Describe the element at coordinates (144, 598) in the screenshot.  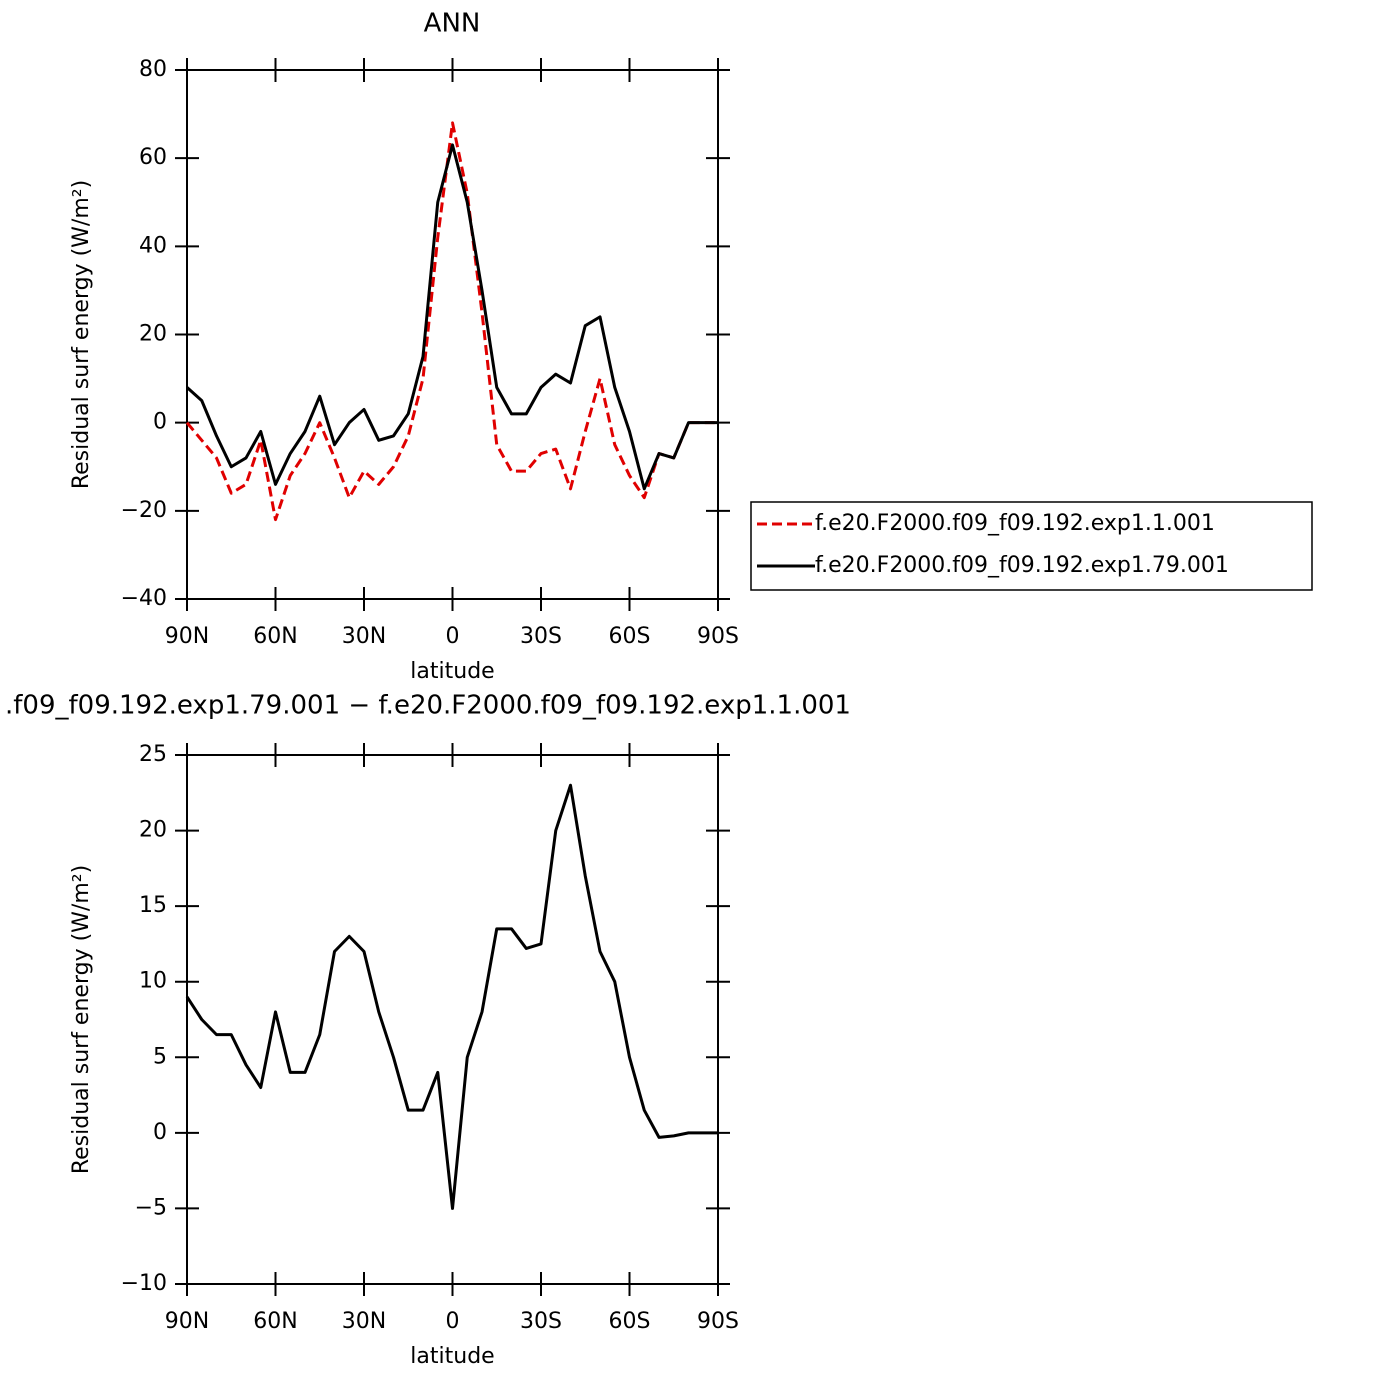
I see `y-tick-label: −40` at that location.